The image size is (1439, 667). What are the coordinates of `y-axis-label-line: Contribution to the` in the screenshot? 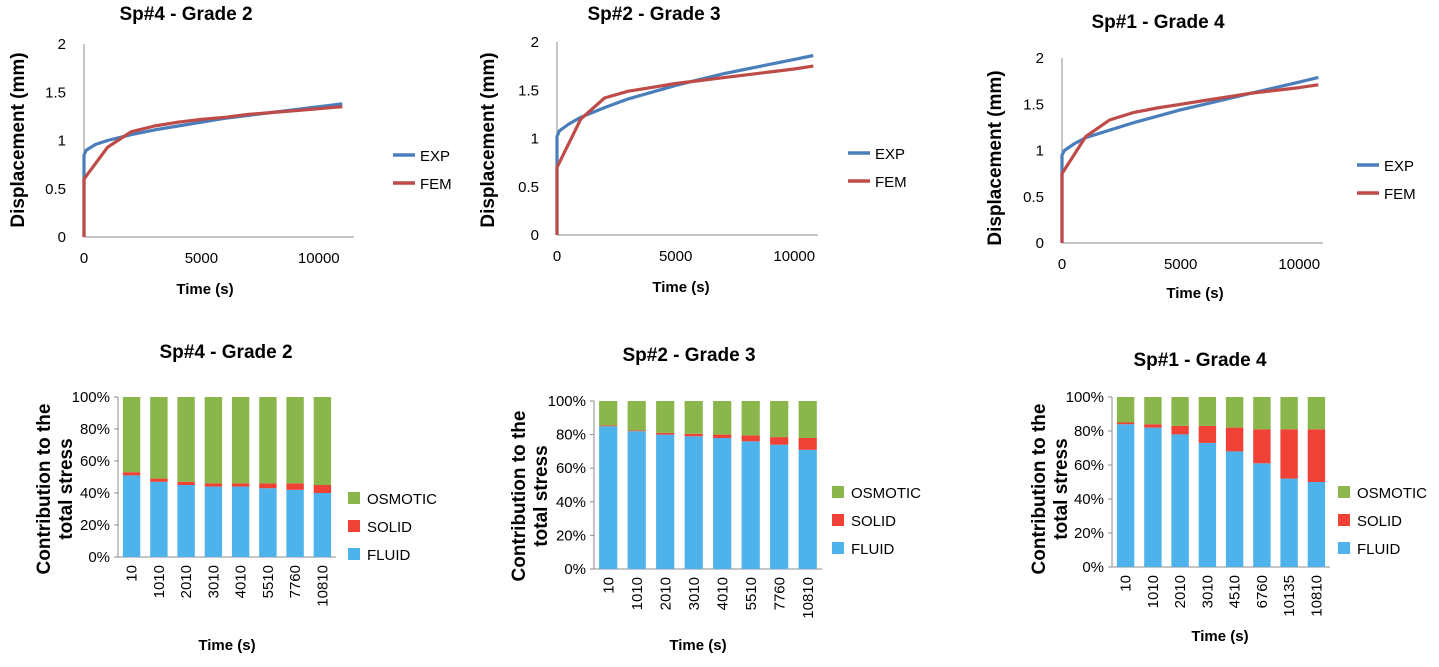 It's located at (1039, 489).